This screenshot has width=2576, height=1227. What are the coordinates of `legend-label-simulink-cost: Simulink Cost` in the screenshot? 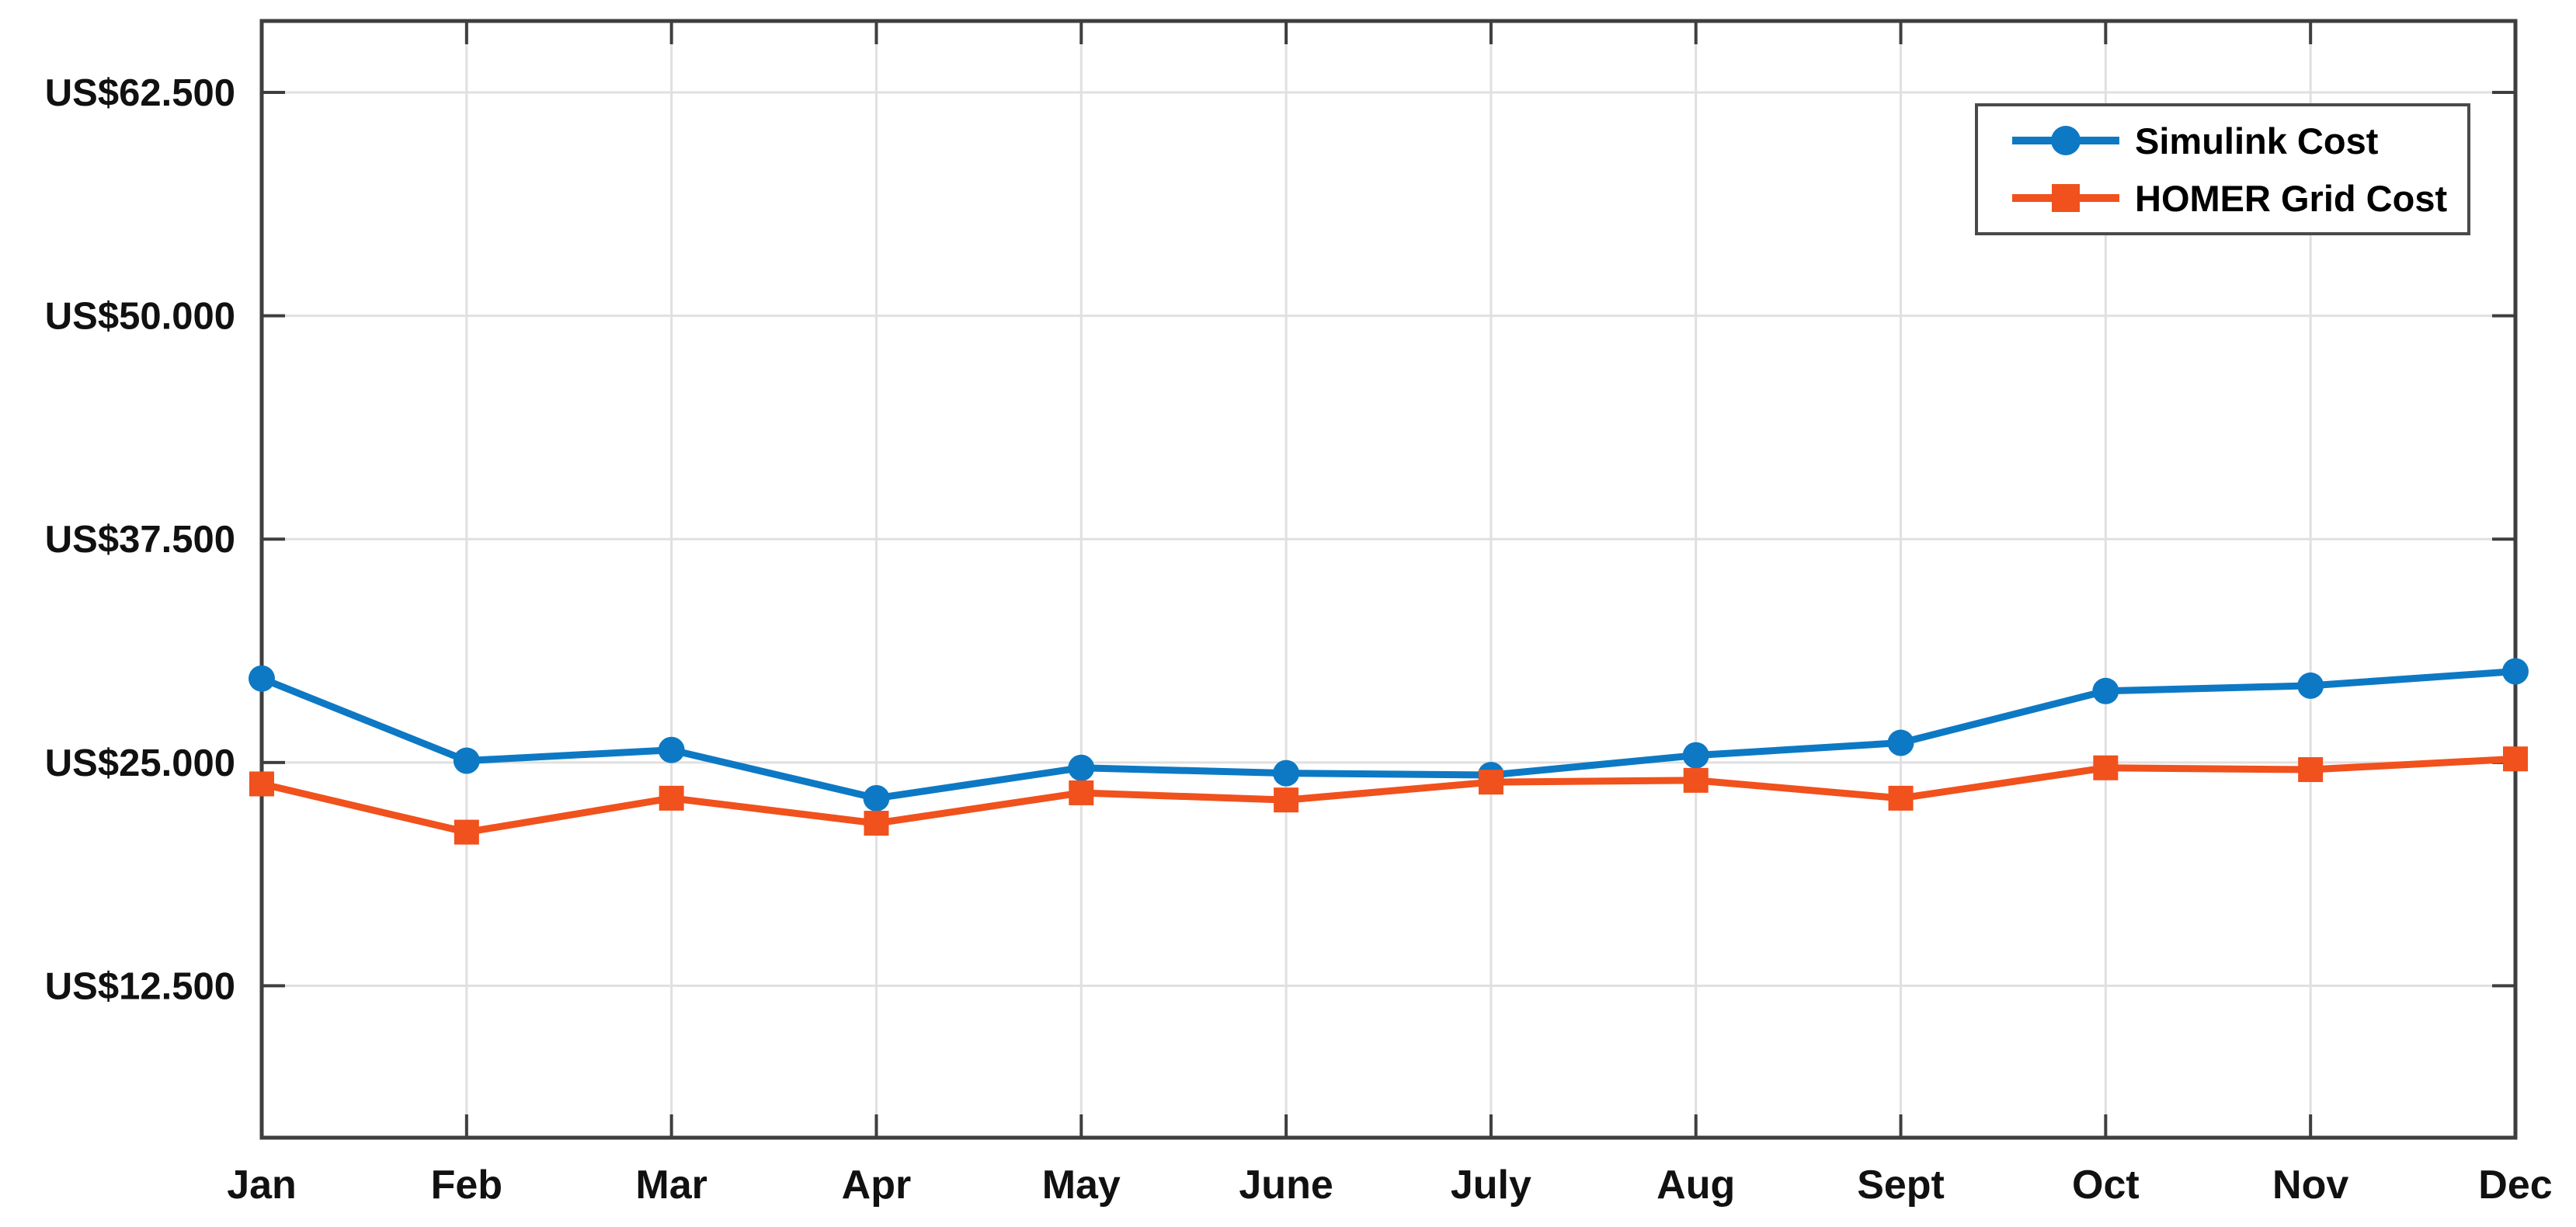 It's located at (2257, 141).